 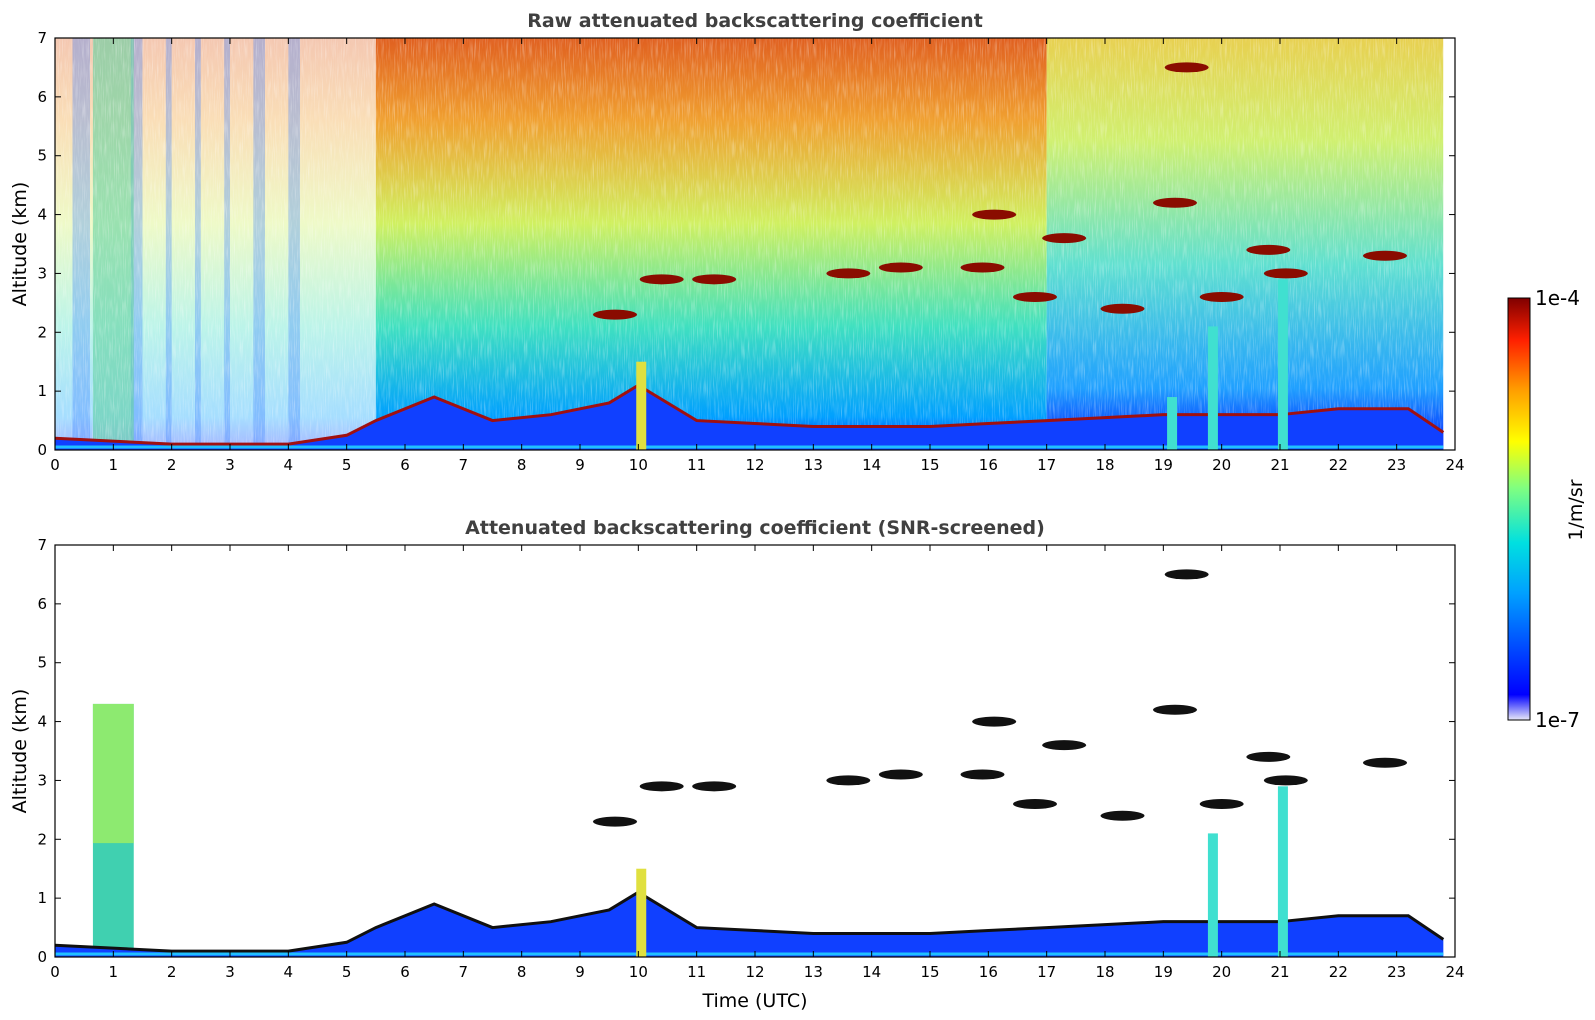 I want to click on colorbar-min-label: 1e-7, so click(x=1557, y=720).